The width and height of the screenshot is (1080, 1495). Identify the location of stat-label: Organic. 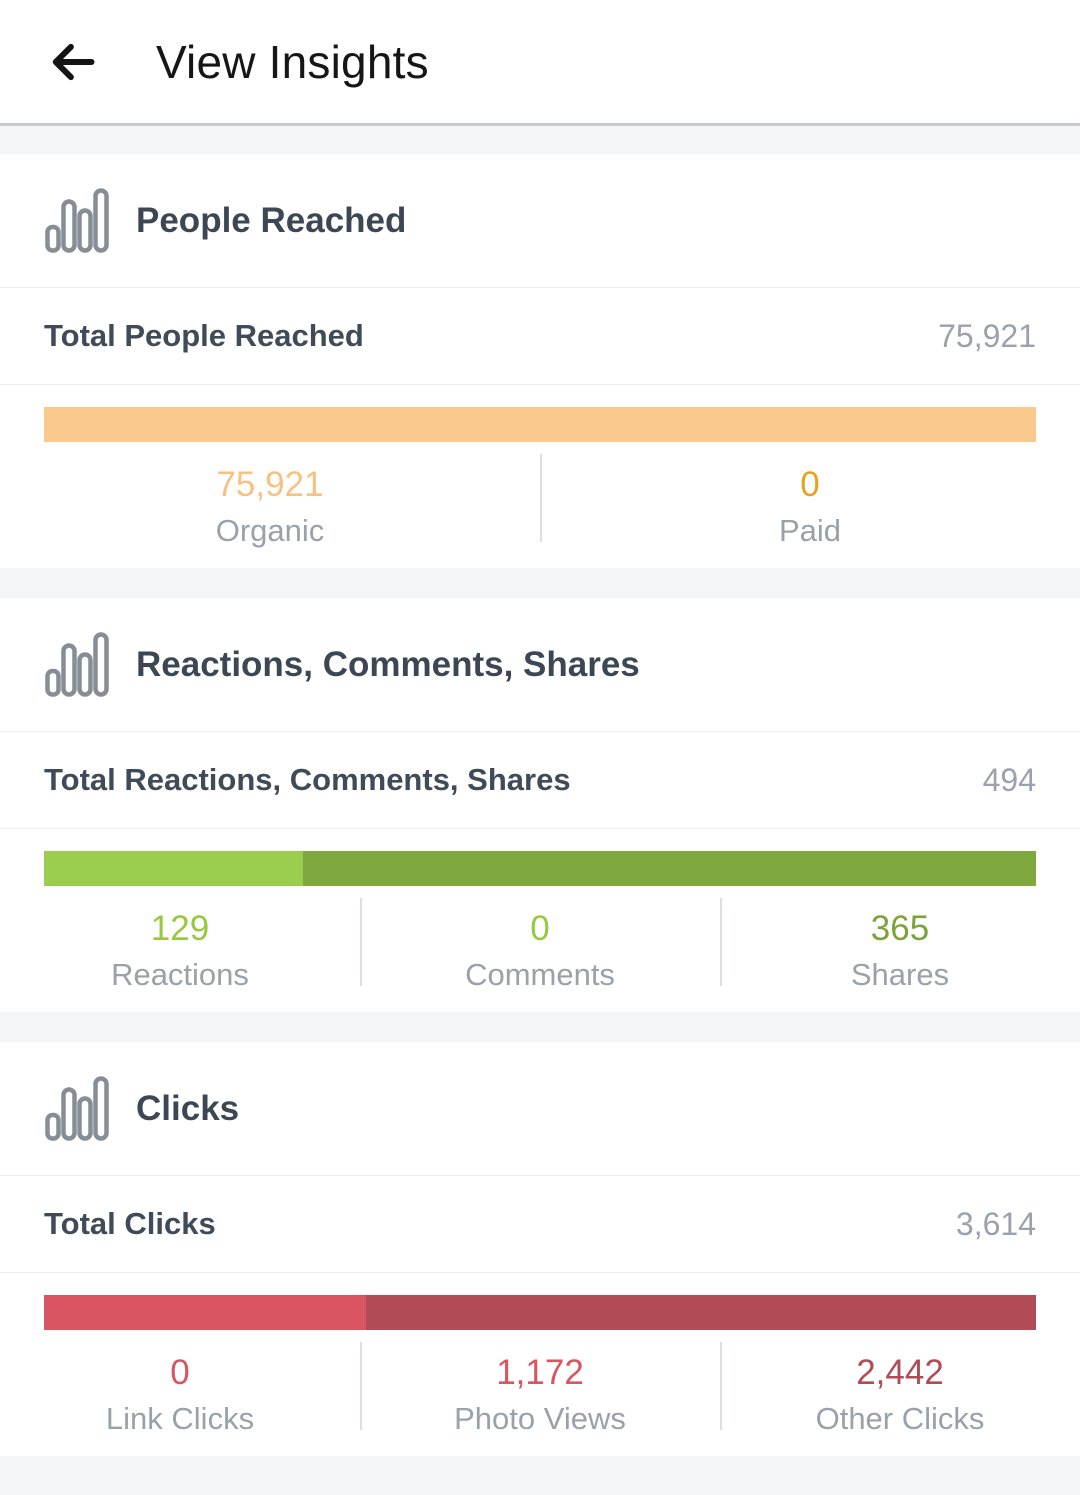
(270, 530).